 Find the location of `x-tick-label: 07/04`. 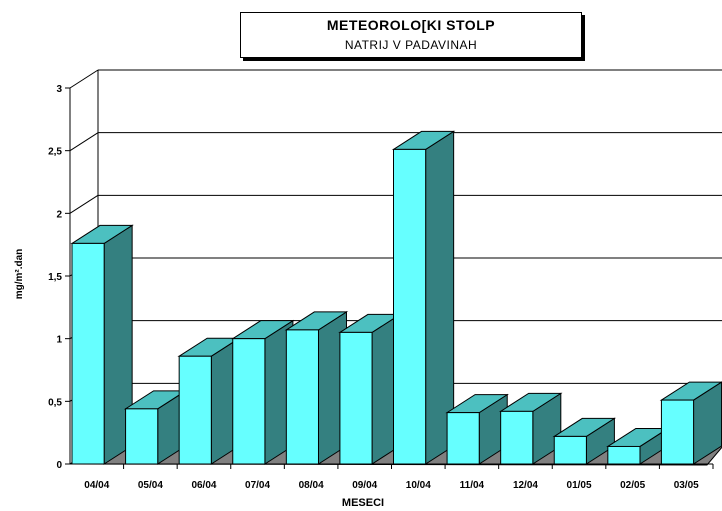

x-tick-label: 07/04 is located at coordinates (257, 485).